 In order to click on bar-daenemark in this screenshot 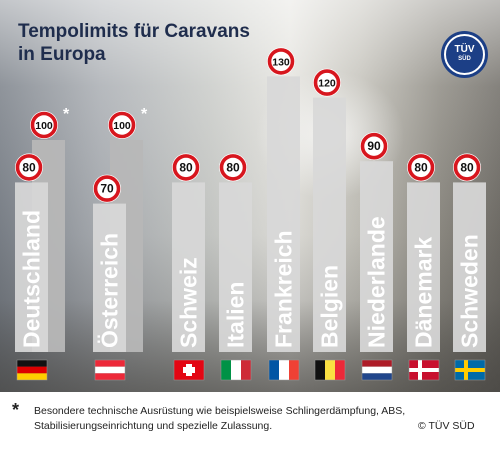, I will do `click(423, 267)`.